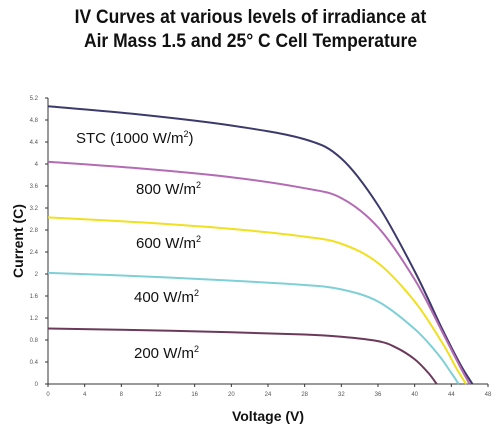 The image size is (501, 440). I want to click on y-tick-label: 1.2, so click(34, 319).